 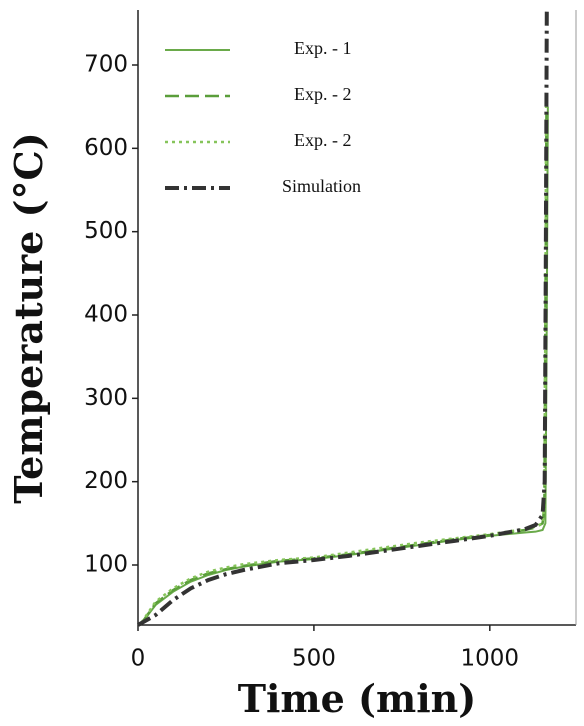 What do you see at coordinates (106, 231) in the screenshot?
I see `y-tick-label: 500` at bounding box center [106, 231].